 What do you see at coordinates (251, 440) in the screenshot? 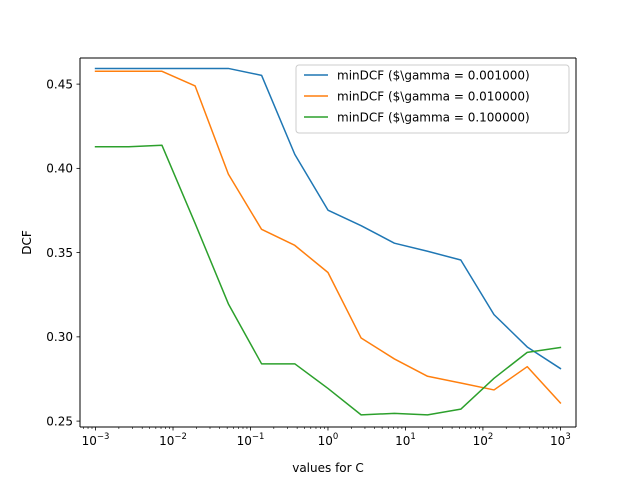
I see `x-tick-label: 10⁻¹` at bounding box center [251, 440].